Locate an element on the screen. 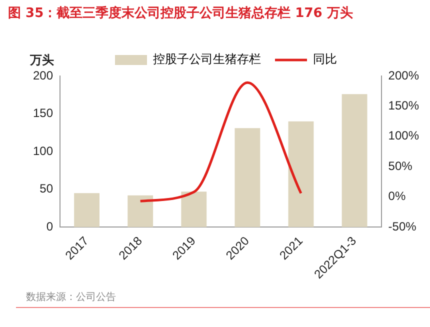  line-series is located at coordinates (220, 141).